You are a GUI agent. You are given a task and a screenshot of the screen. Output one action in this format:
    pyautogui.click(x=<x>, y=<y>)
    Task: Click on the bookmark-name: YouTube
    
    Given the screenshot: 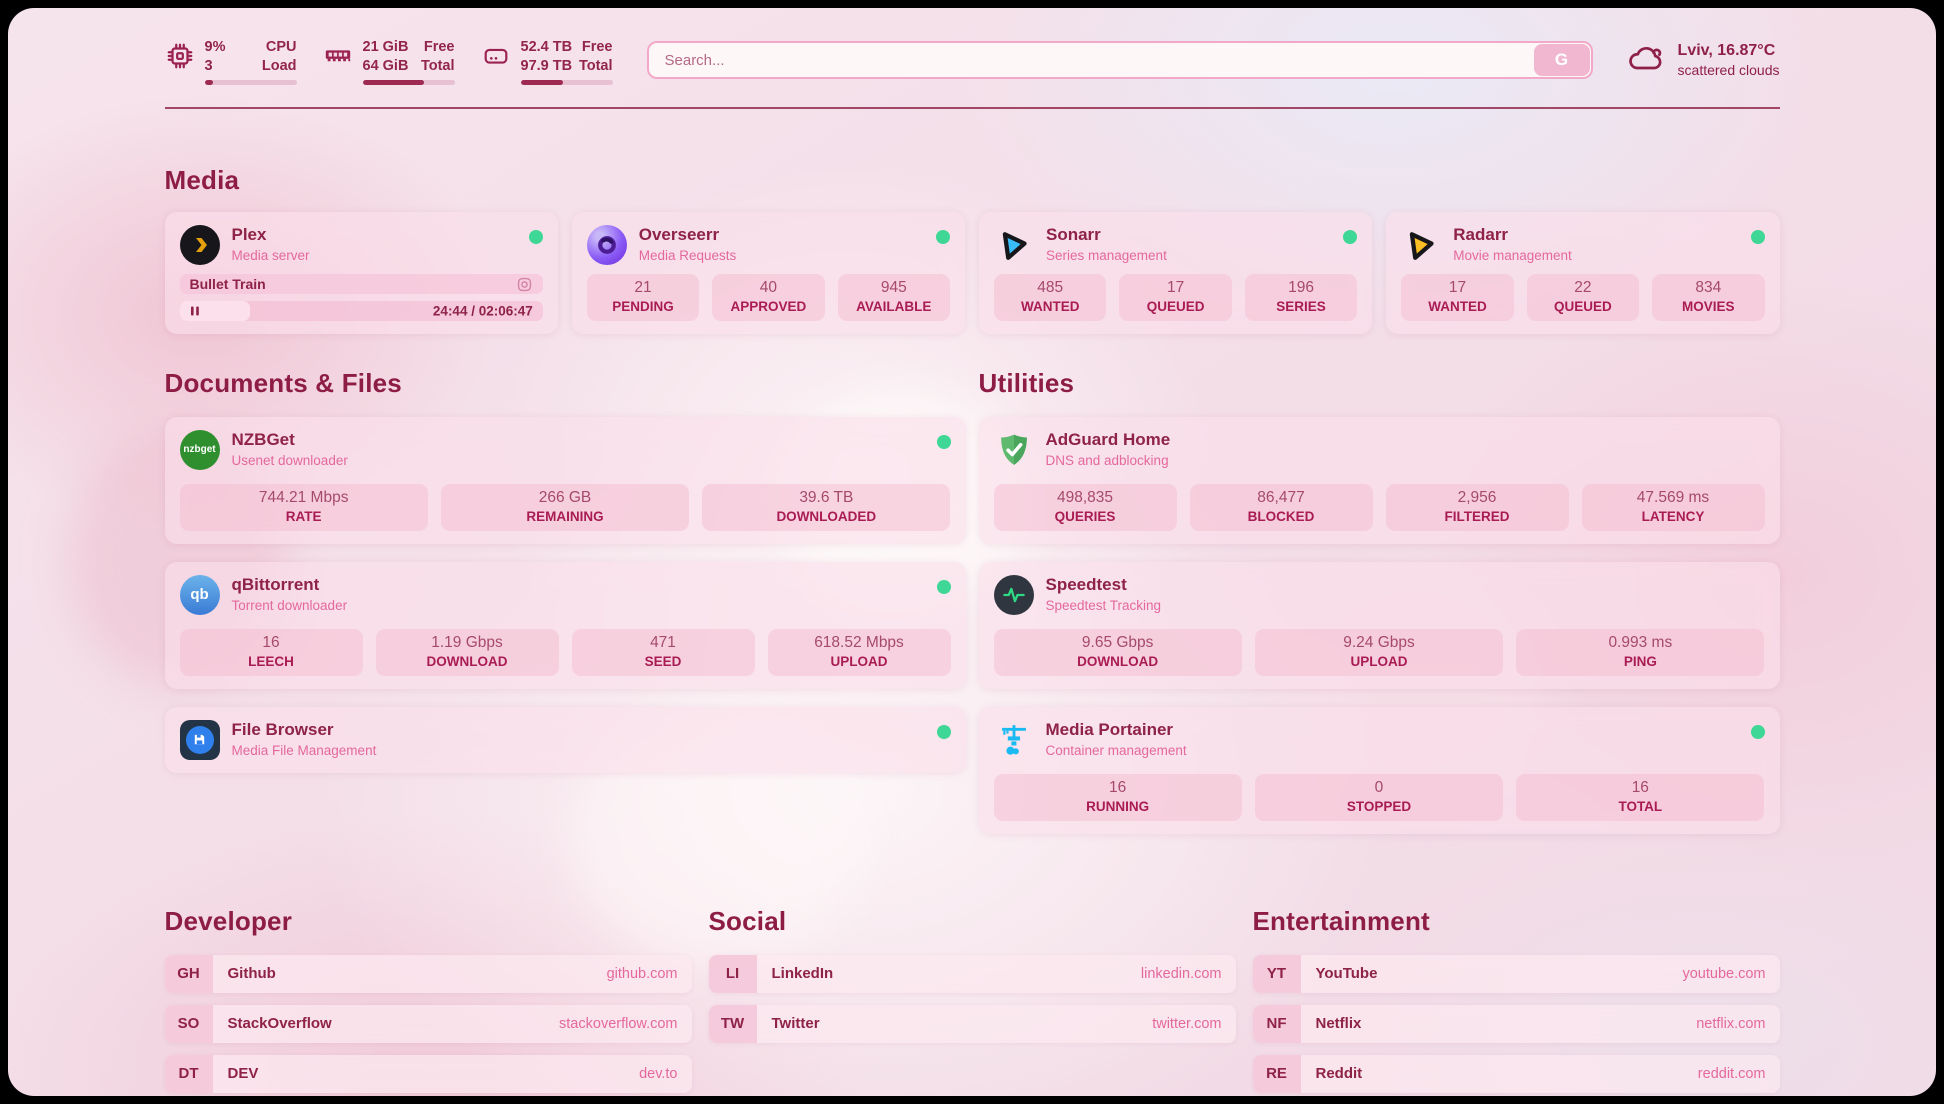 What is the action you would take?
    pyautogui.click(x=1346, y=974)
    